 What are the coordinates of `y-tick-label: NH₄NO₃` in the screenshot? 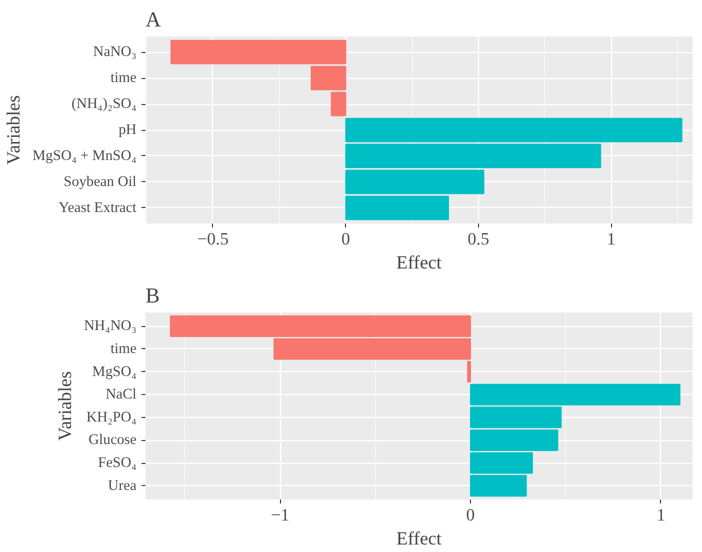 It's located at (110, 326).